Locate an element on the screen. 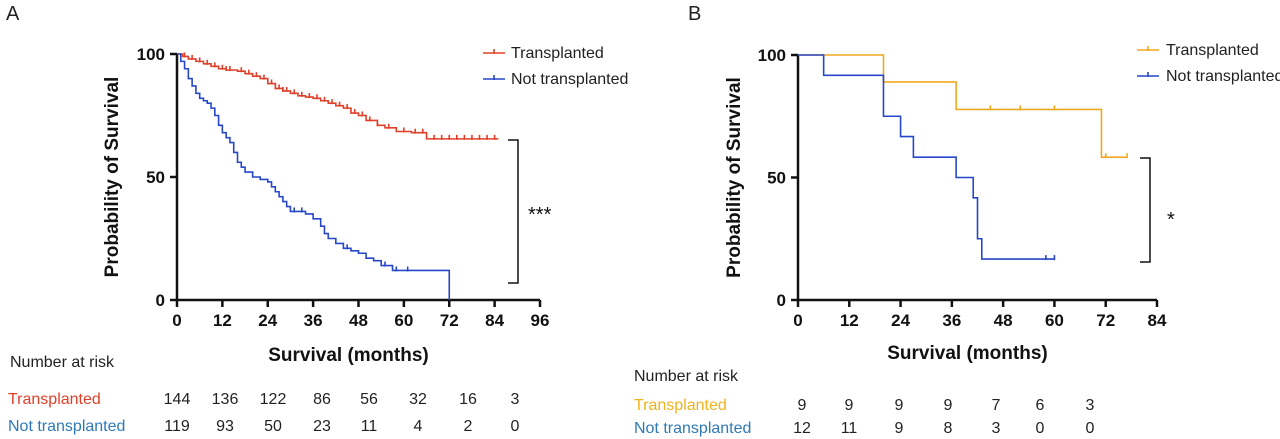 The height and width of the screenshot is (439, 1280). p0-x-tick-label-36: 36 is located at coordinates (313, 320).